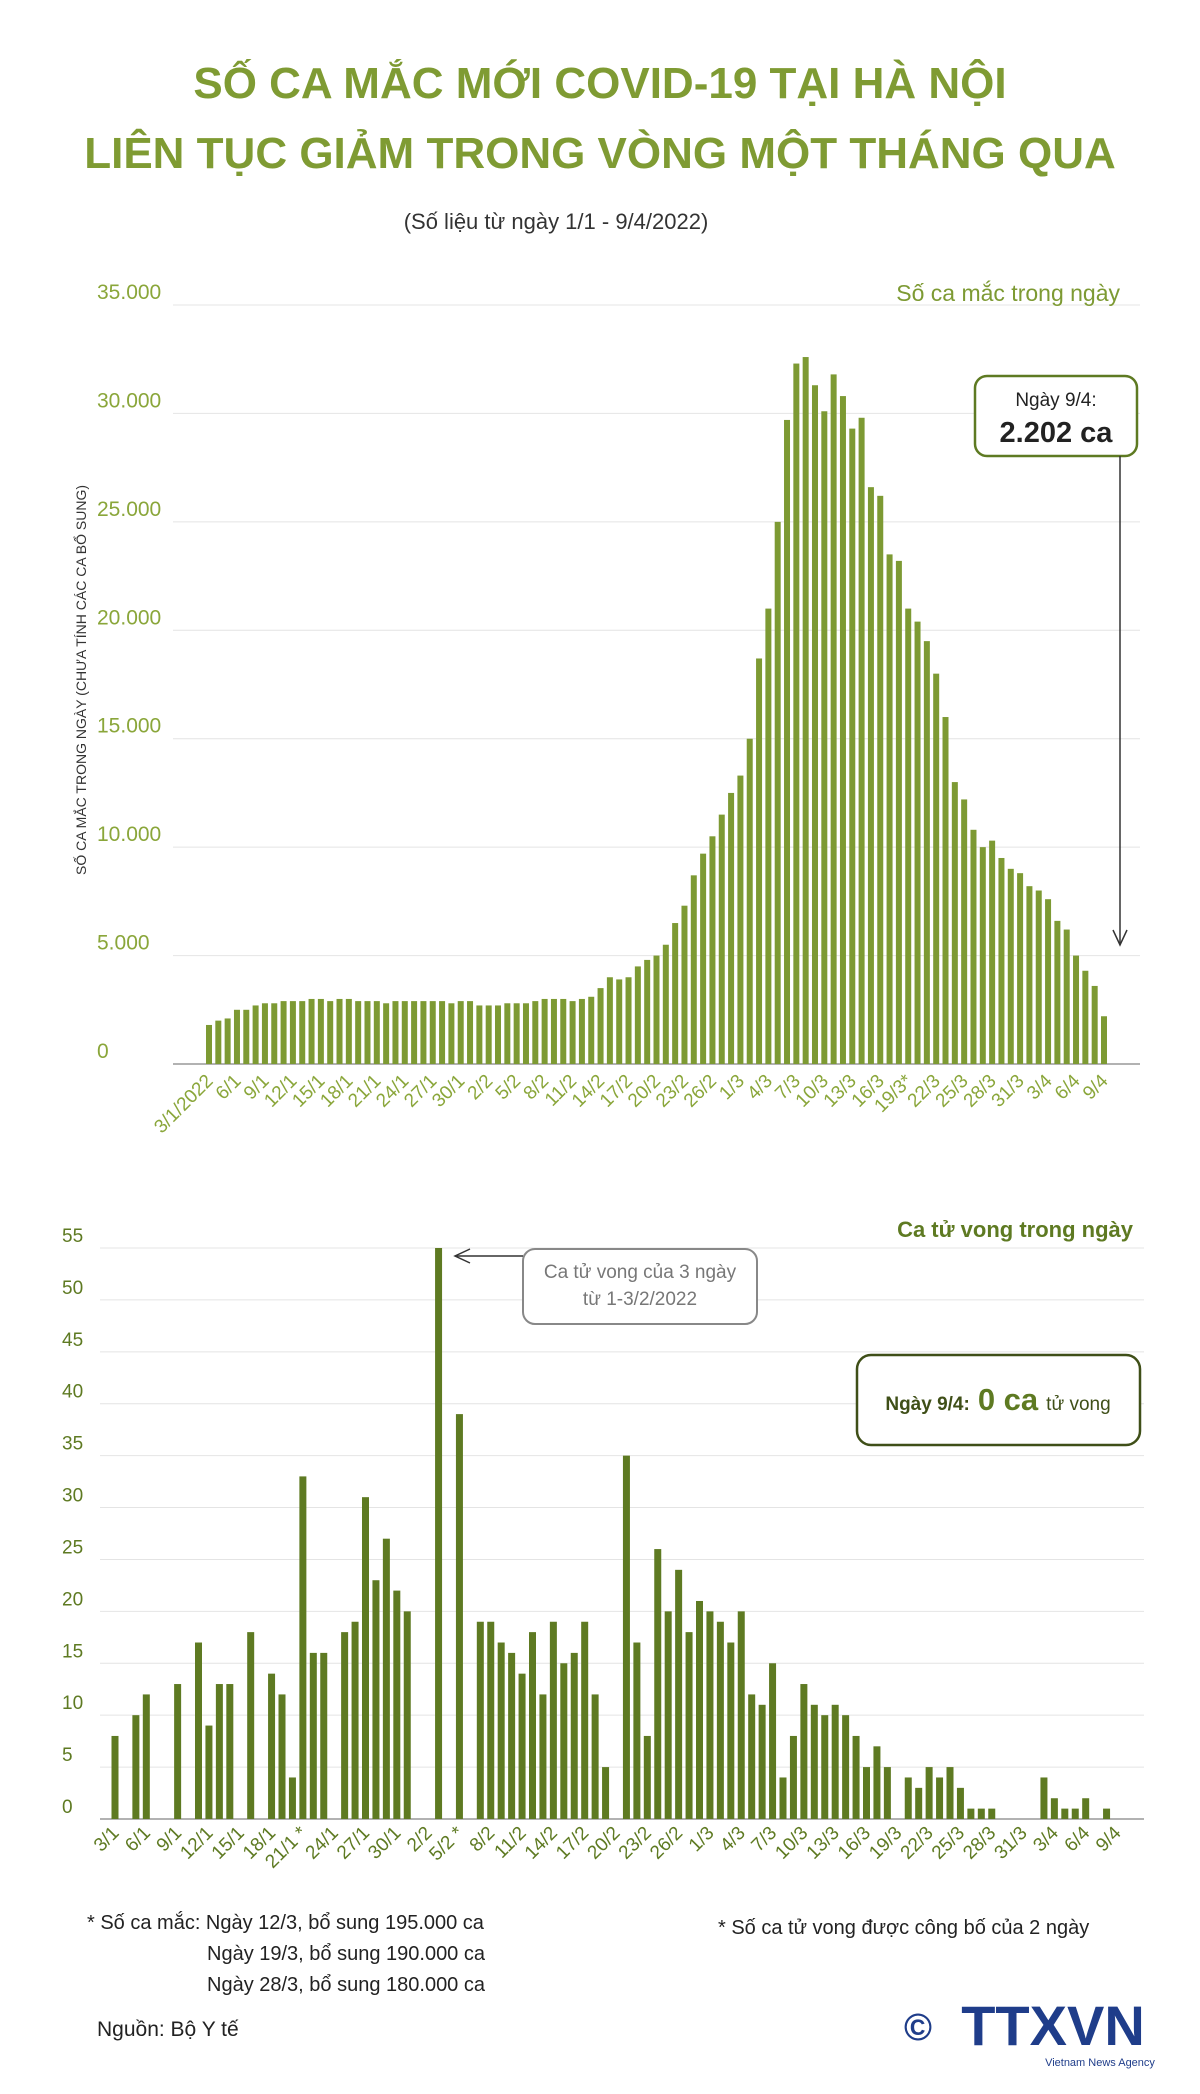  I want to click on logo: TTXVN, so click(1053, 2025).